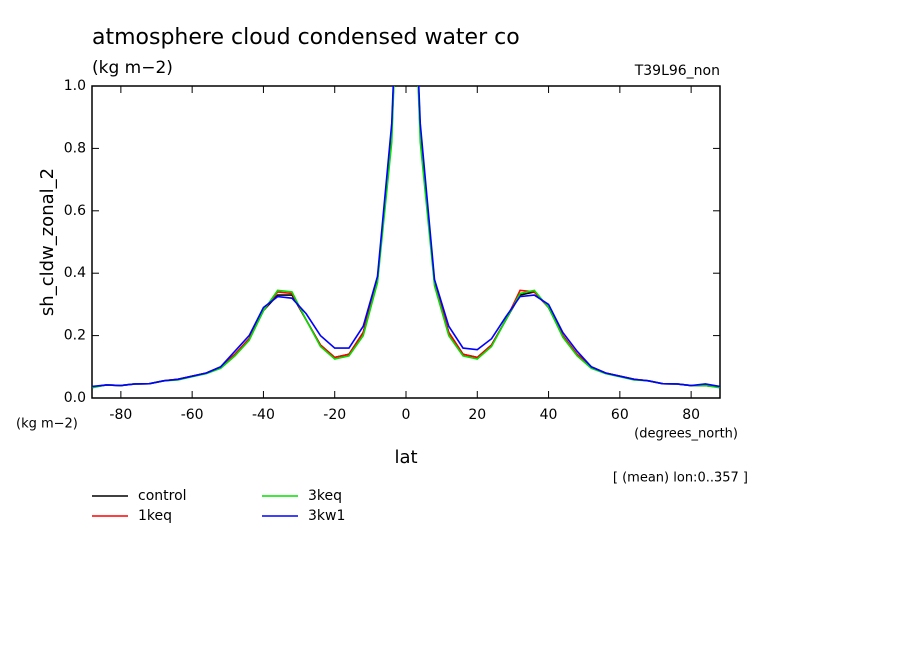  I want to click on legend-label: 3kw1, so click(326, 516).